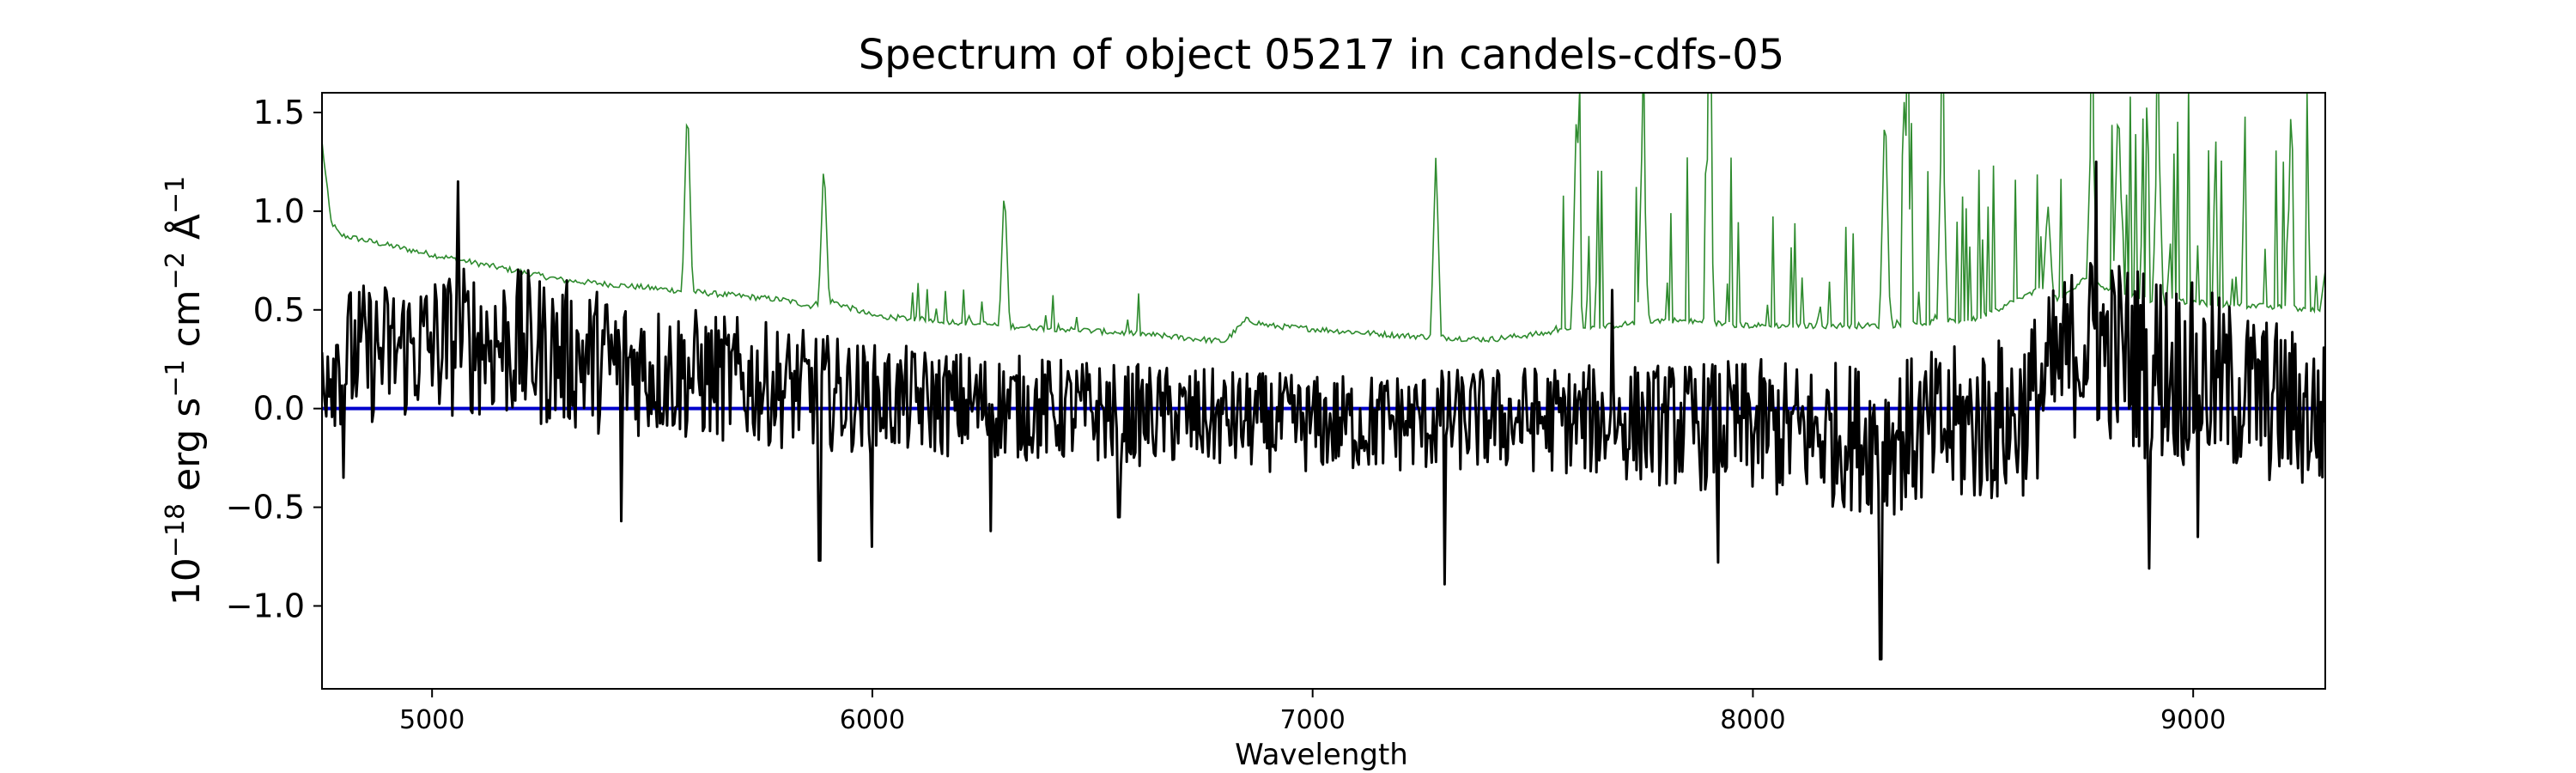  I want to click on y-tick-label: −0.5, so click(265, 508).